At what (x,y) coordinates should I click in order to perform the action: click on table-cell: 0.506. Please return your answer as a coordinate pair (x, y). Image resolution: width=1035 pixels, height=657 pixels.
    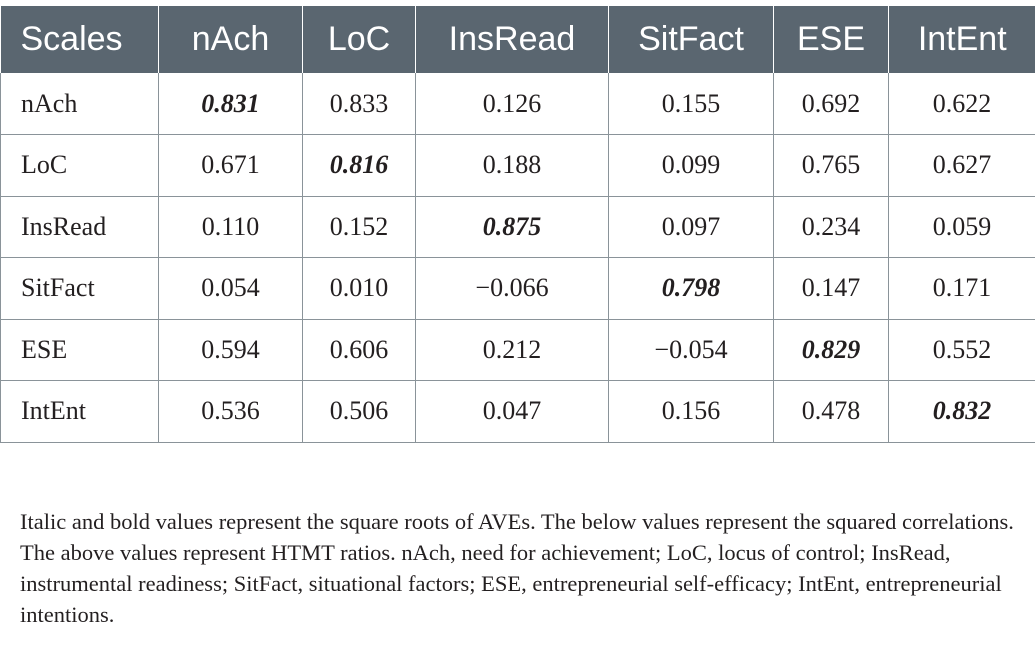
    Looking at the image, I should click on (359, 411).